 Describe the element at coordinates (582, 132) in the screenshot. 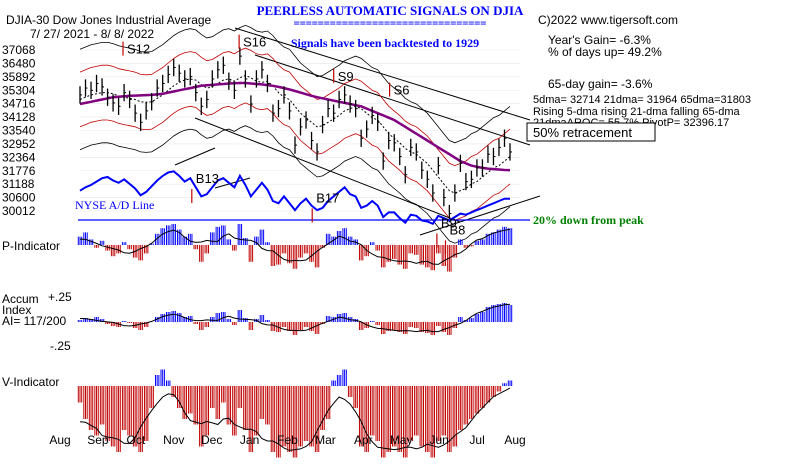

I see `retracement-label: 50% retracement` at that location.